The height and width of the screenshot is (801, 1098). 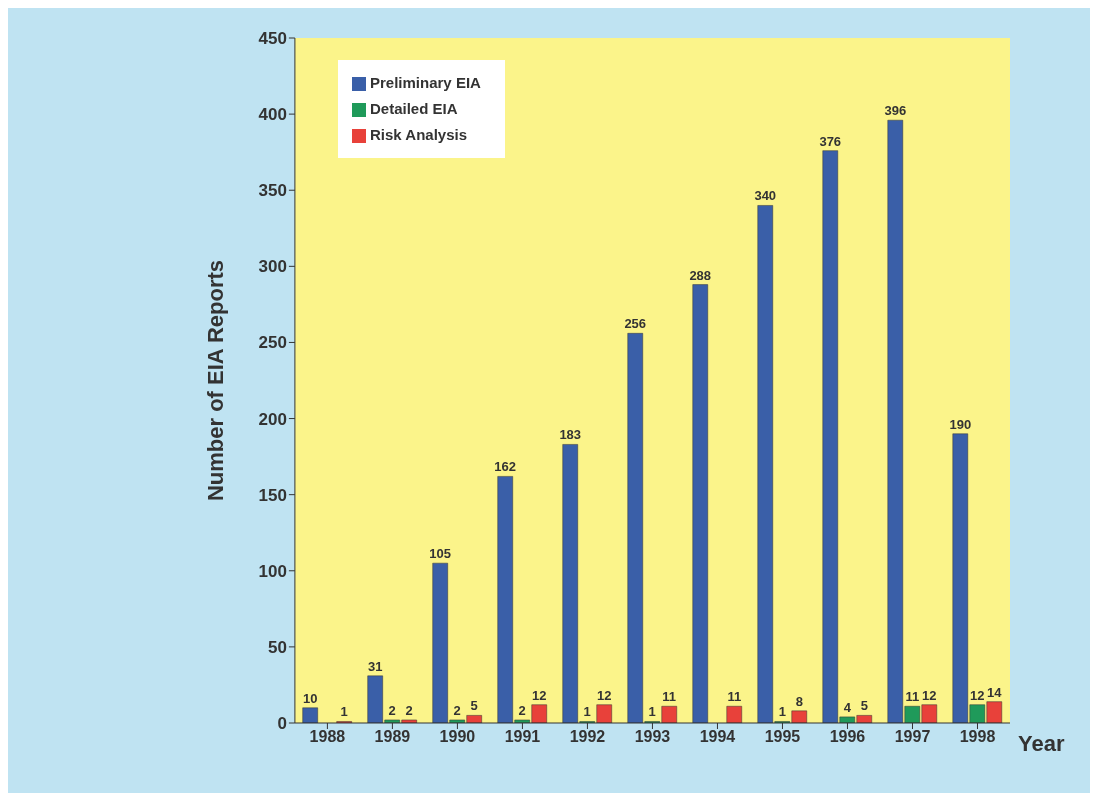 What do you see at coordinates (847, 707) in the screenshot?
I see `data-label: 4` at bounding box center [847, 707].